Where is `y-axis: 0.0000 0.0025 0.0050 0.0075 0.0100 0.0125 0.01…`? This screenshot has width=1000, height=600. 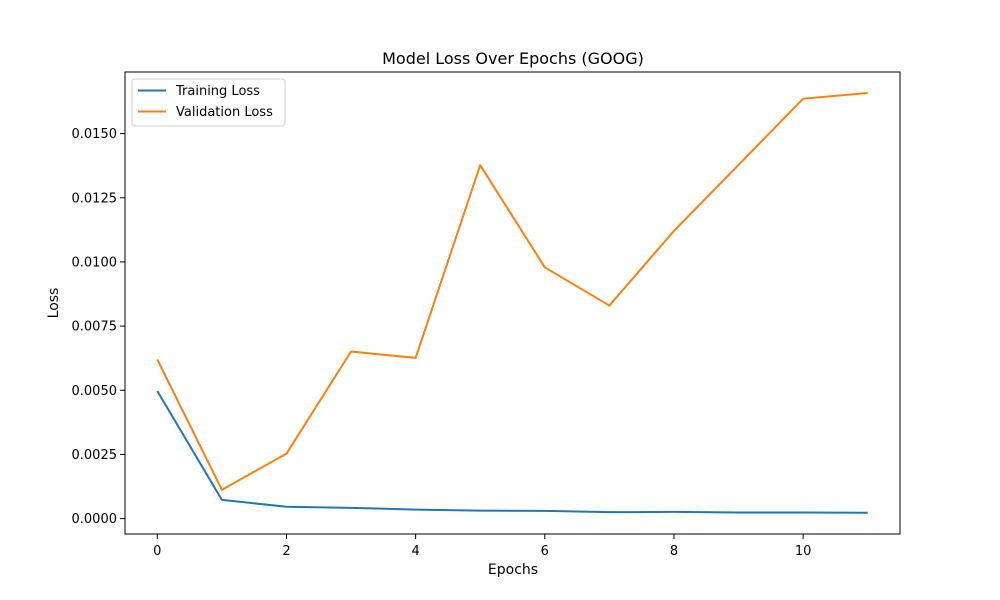
y-axis: 0.0000 0.0025 0.0050 0.0075 0.0100 0.0125 0.01… is located at coordinates (98, 327).